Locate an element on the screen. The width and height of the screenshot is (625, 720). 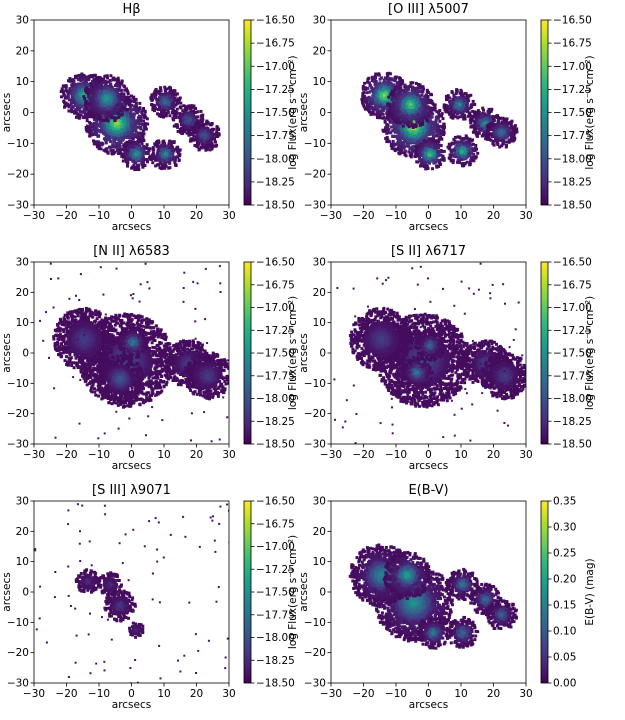
colorbar-tick-label: 0.35 is located at coordinates (564, 502).